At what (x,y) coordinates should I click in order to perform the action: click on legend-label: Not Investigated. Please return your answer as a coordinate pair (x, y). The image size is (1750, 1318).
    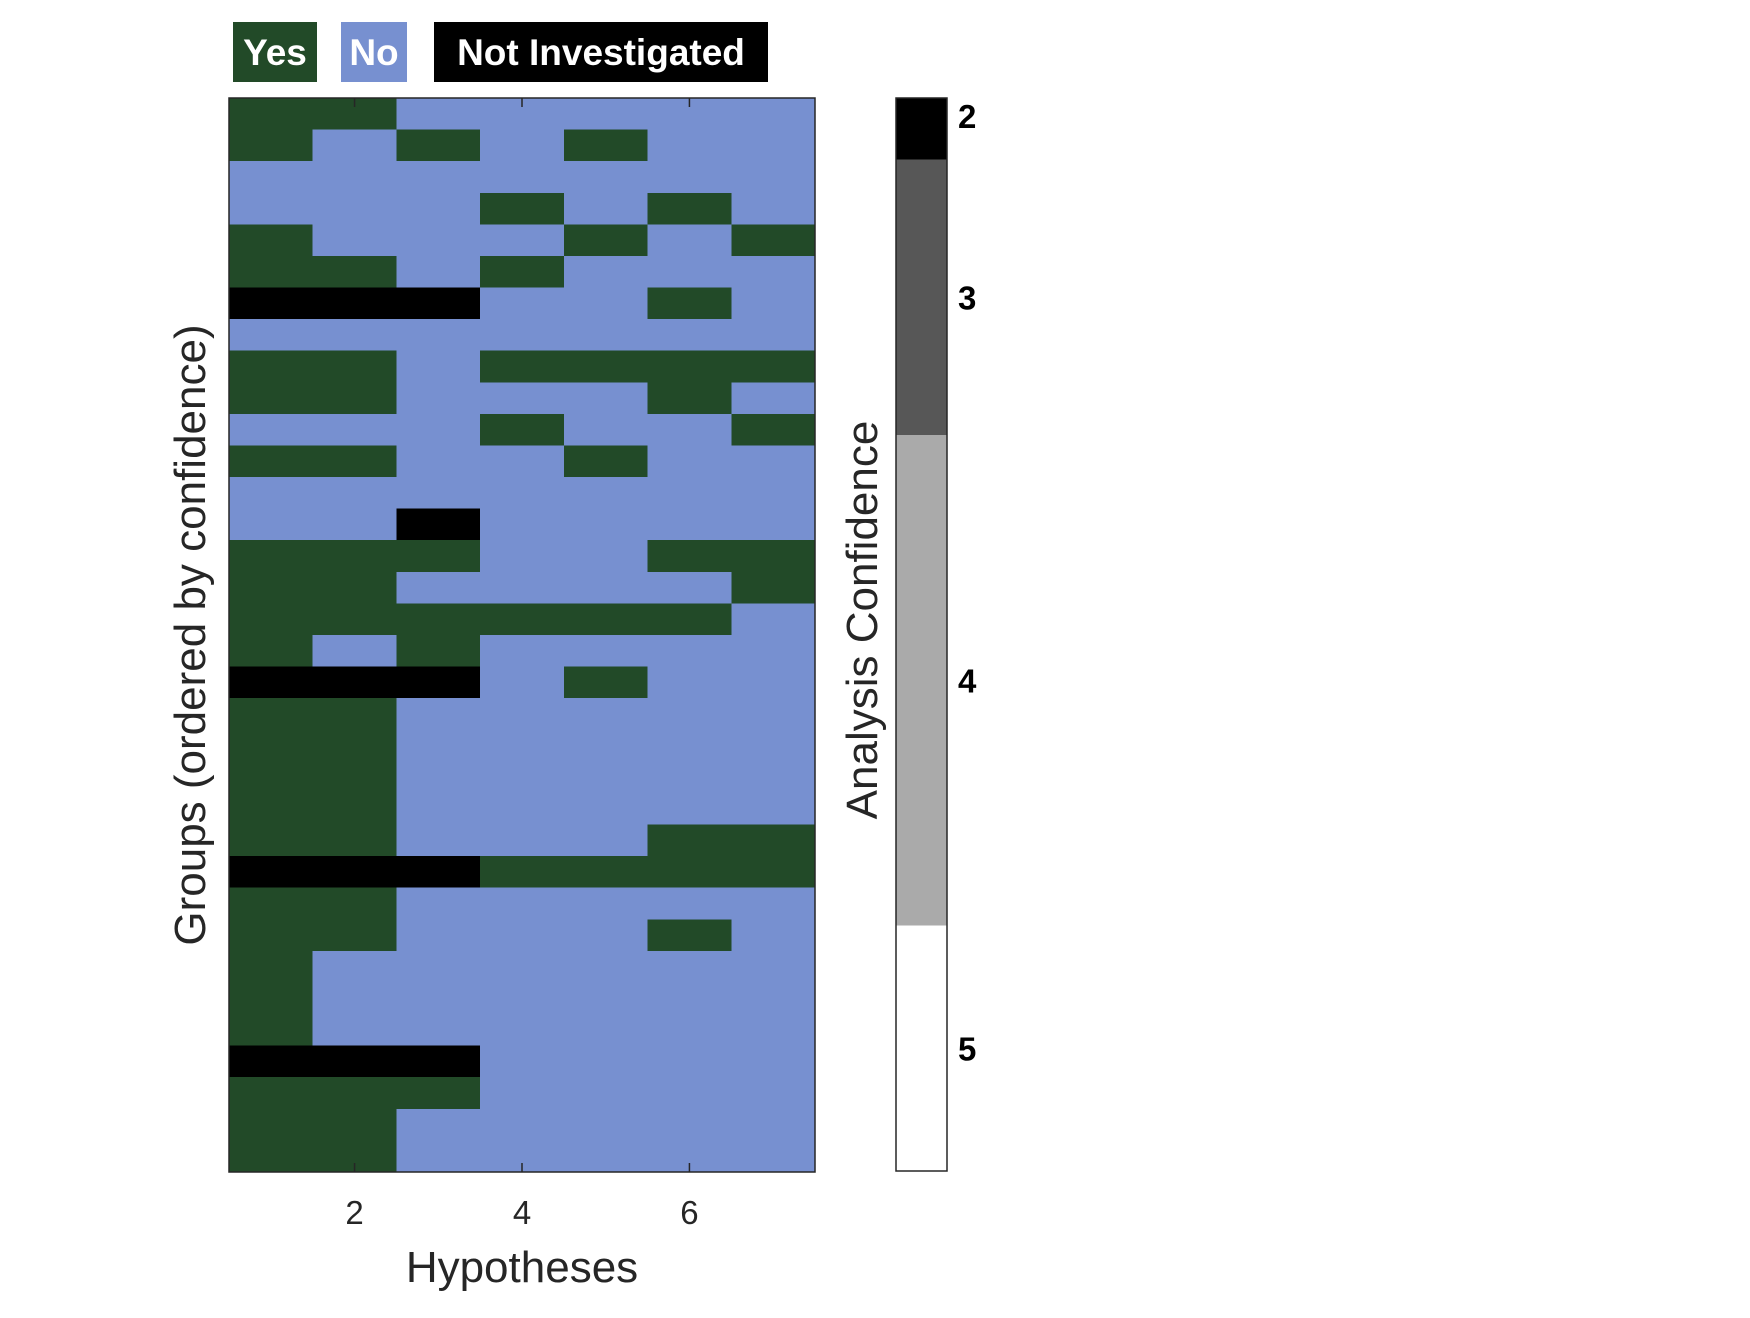
    Looking at the image, I should click on (601, 52).